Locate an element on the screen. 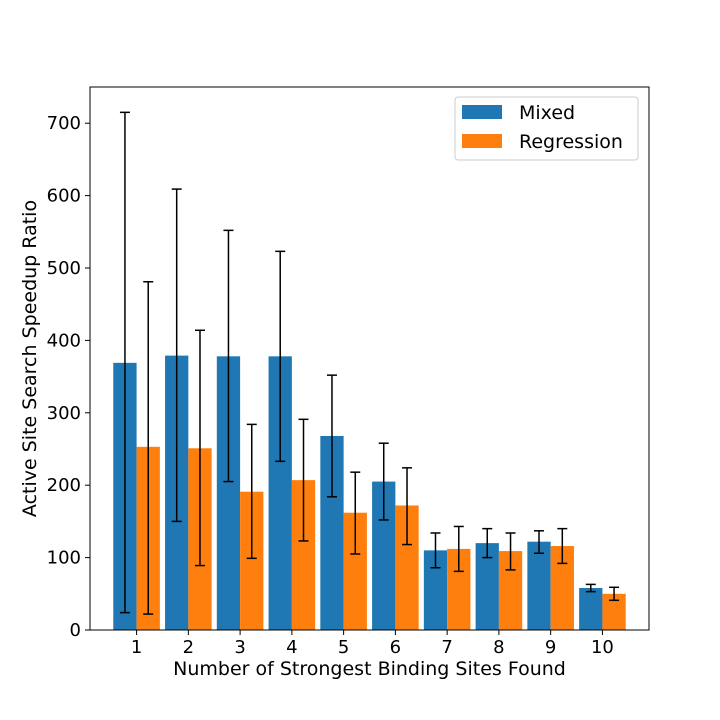  x-tick-label-1: 1 is located at coordinates (136, 647).